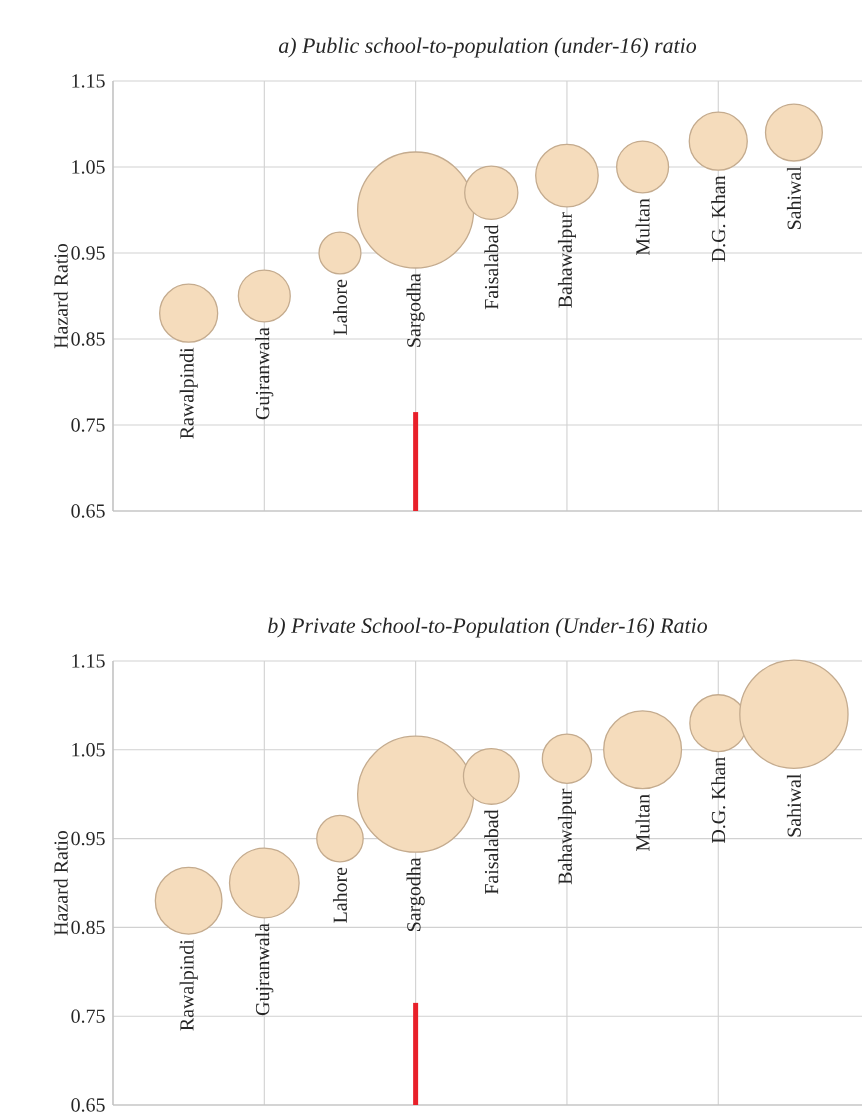 The image size is (862, 1116). Describe the element at coordinates (488, 627) in the screenshot. I see `chart-title: b) Private School-to-Population (Under-16) Ratio` at that location.